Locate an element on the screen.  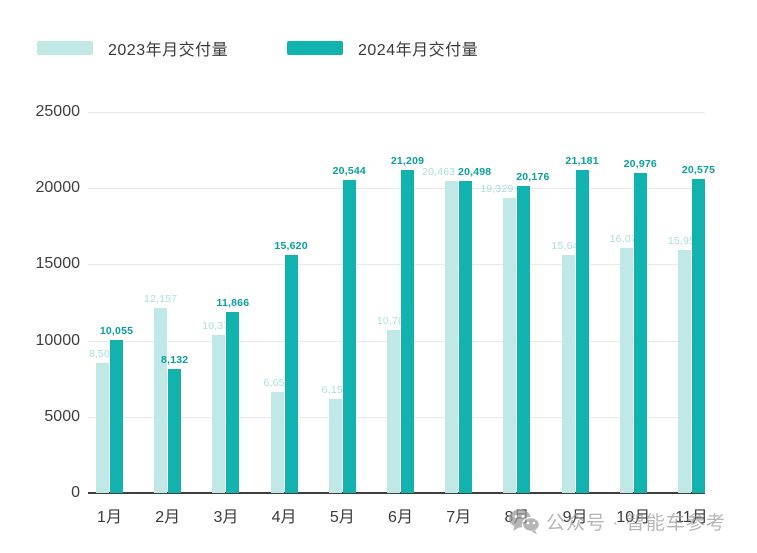
y-axis-tick-label: 20000 is located at coordinates (58, 188).